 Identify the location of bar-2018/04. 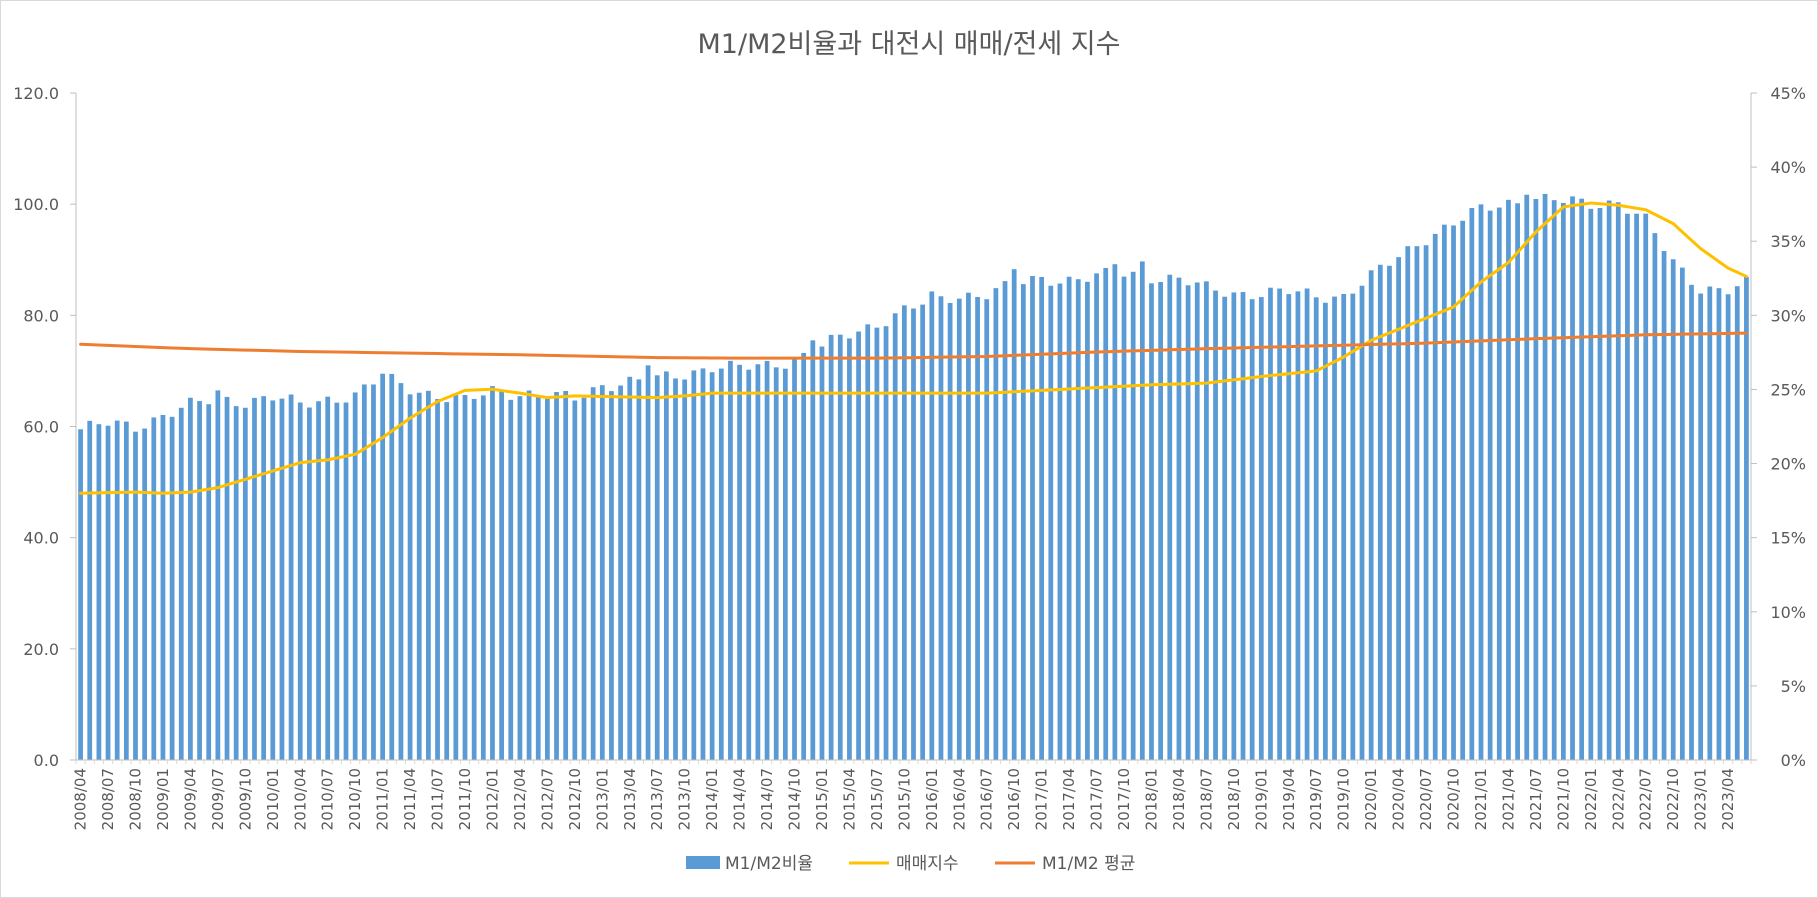
(1179, 518).